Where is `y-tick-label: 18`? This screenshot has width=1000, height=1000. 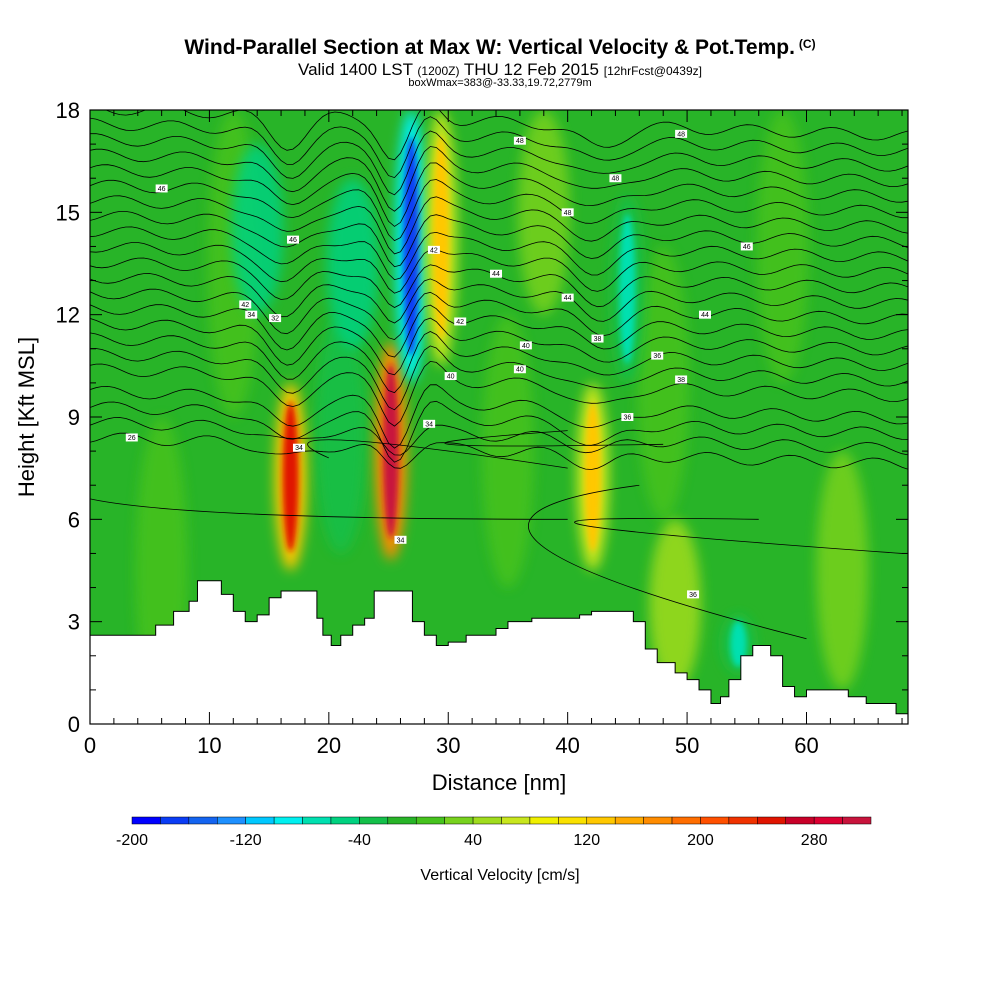 y-tick-label: 18 is located at coordinates (68, 110).